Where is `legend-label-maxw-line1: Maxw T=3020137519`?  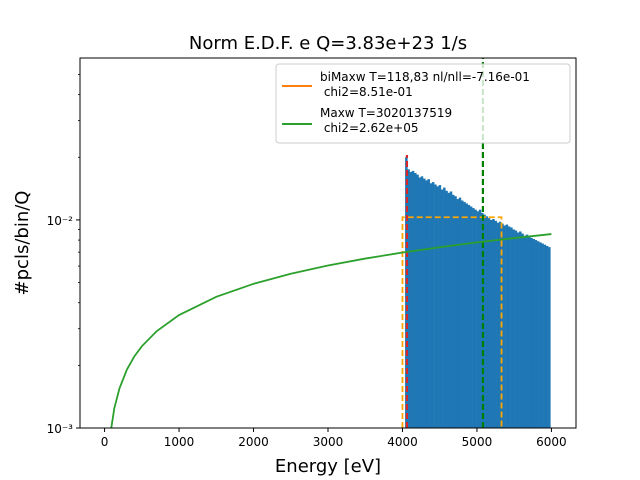
legend-label-maxw-line1: Maxw T=3020137519 is located at coordinates (386, 113).